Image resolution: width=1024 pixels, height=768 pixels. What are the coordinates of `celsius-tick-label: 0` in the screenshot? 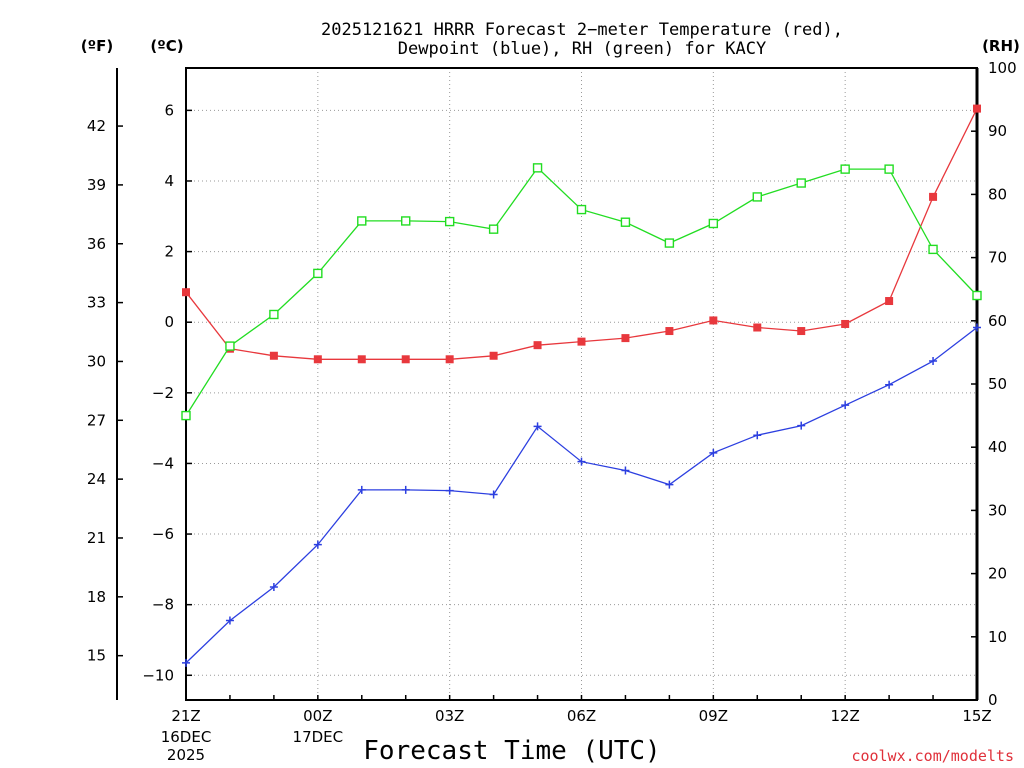 It's located at (169, 322).